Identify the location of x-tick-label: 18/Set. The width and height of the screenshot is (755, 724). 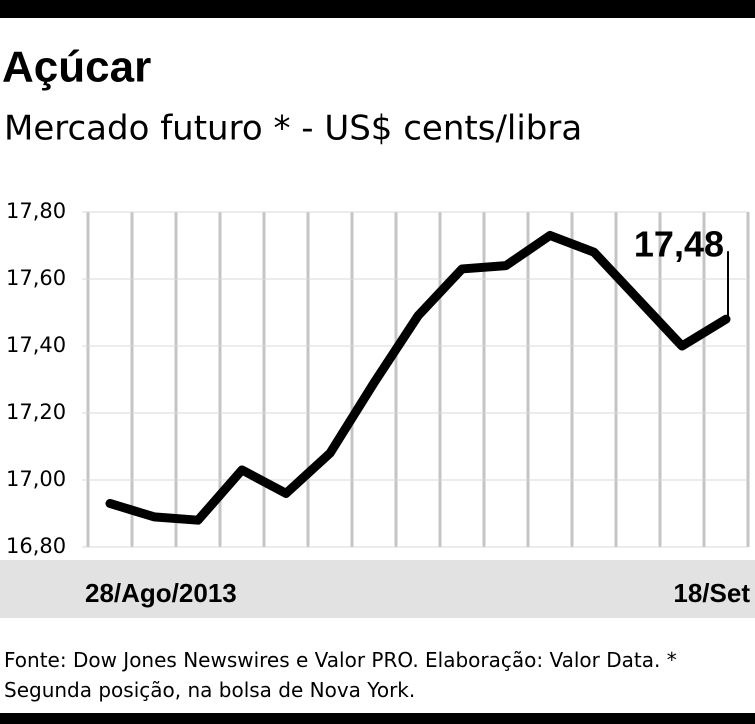
(711, 593).